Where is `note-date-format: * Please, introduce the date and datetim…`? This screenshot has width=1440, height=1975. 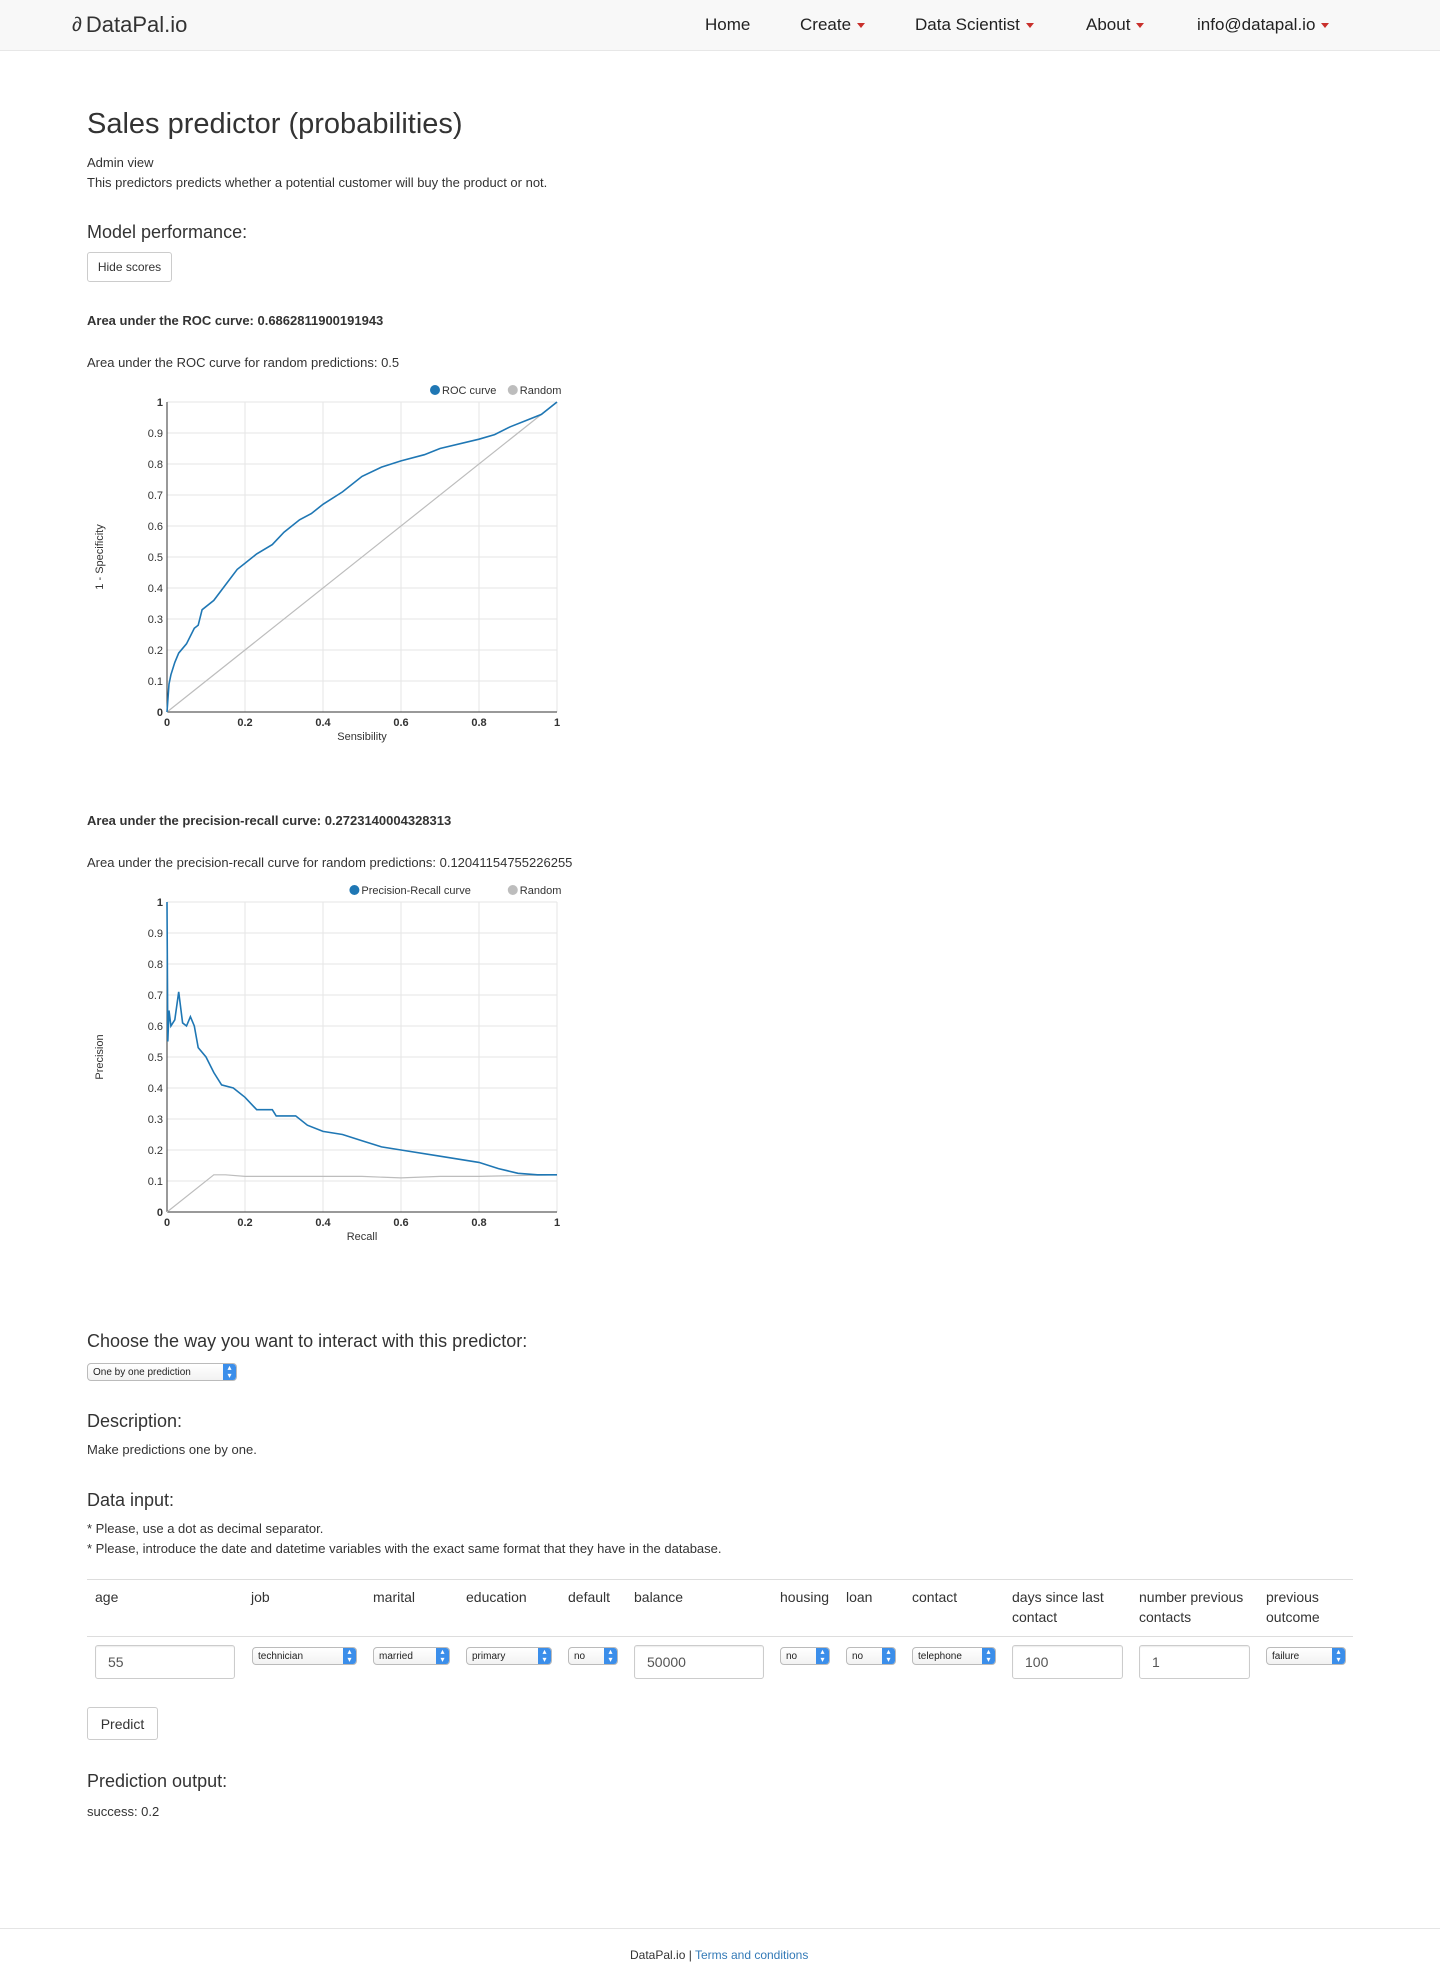
note-date-format: * Please, introduce the date and datetim… is located at coordinates (404, 1548).